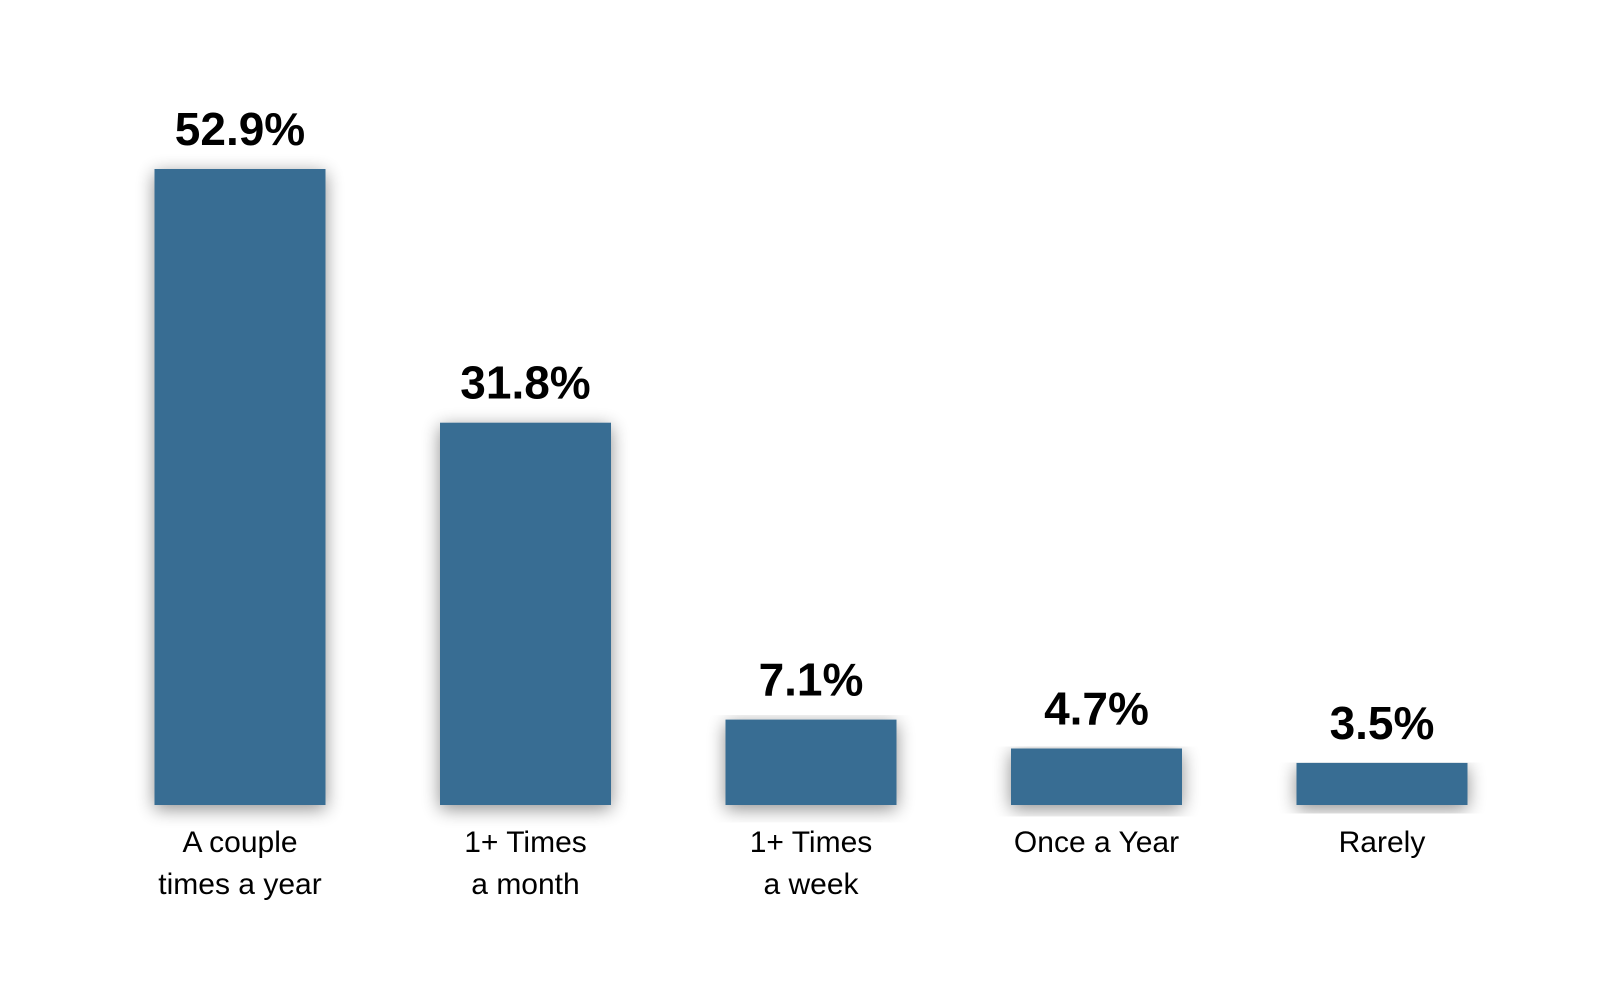 Image resolution: width=1600 pixels, height=1000 pixels. What do you see at coordinates (1382, 723) in the screenshot?
I see `value-label-4: 3.5%` at bounding box center [1382, 723].